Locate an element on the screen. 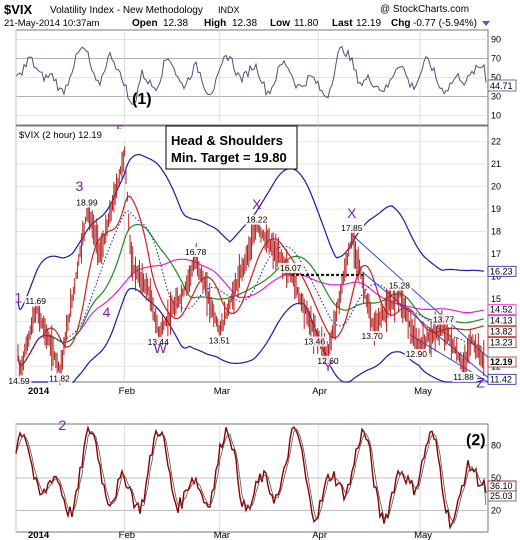  wave-label: 2 is located at coordinates (63, 425).